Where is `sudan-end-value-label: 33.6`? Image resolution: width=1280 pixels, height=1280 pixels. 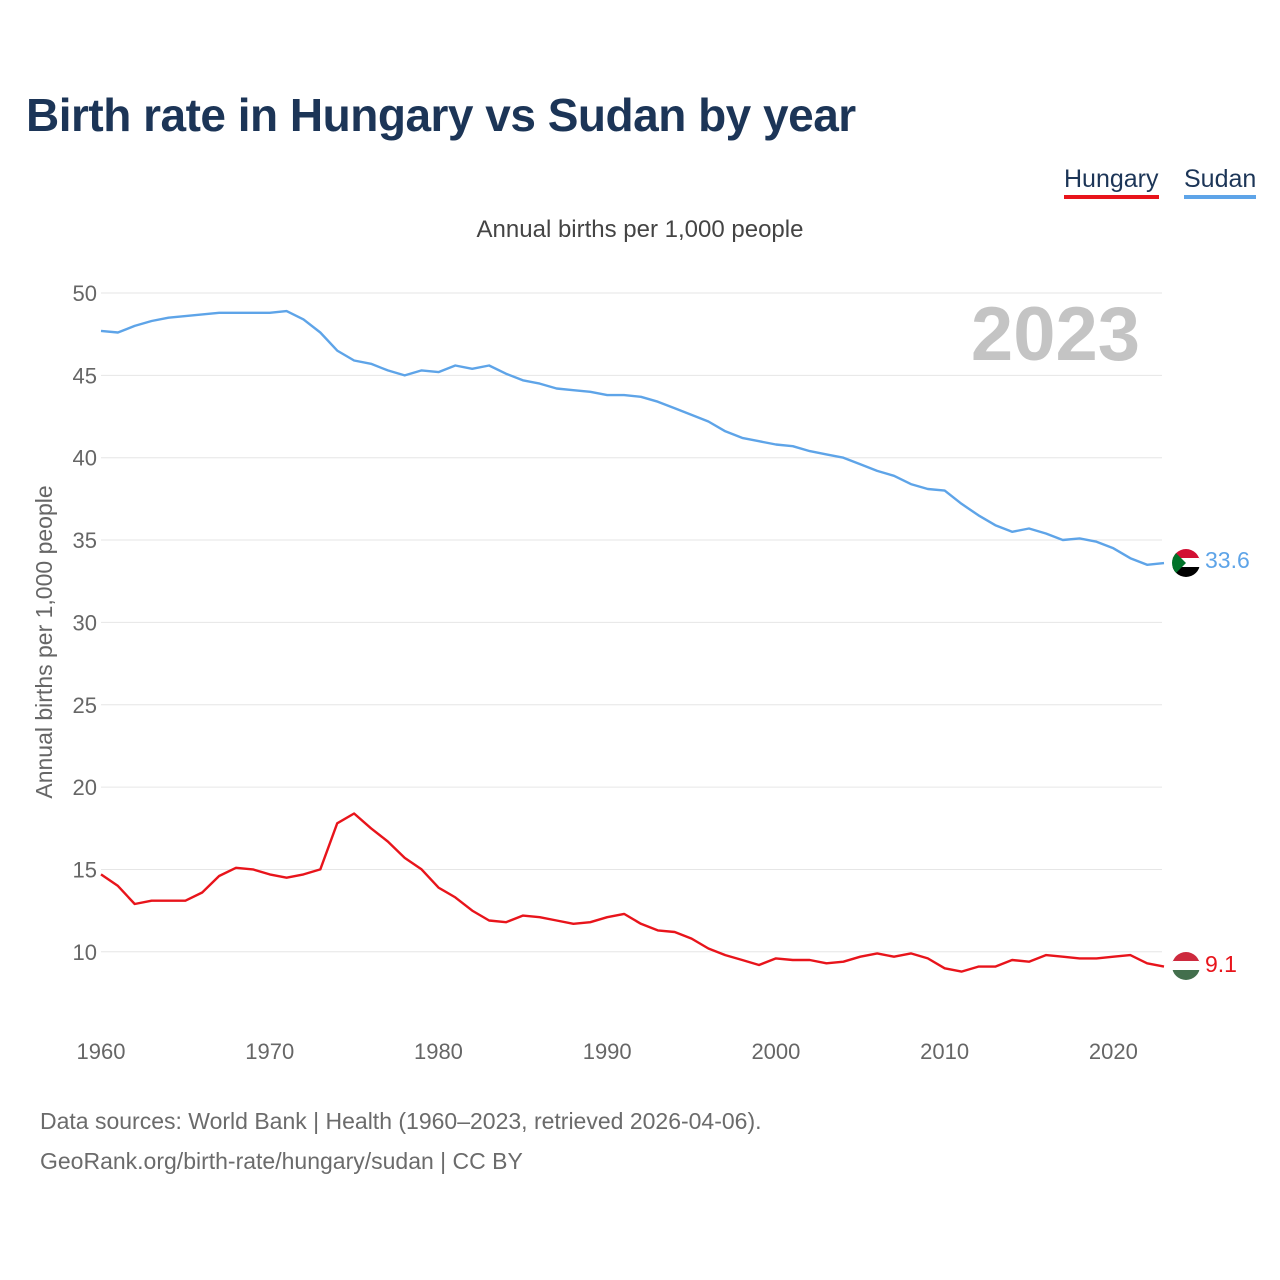 sudan-end-value-label: 33.6 is located at coordinates (1227, 560).